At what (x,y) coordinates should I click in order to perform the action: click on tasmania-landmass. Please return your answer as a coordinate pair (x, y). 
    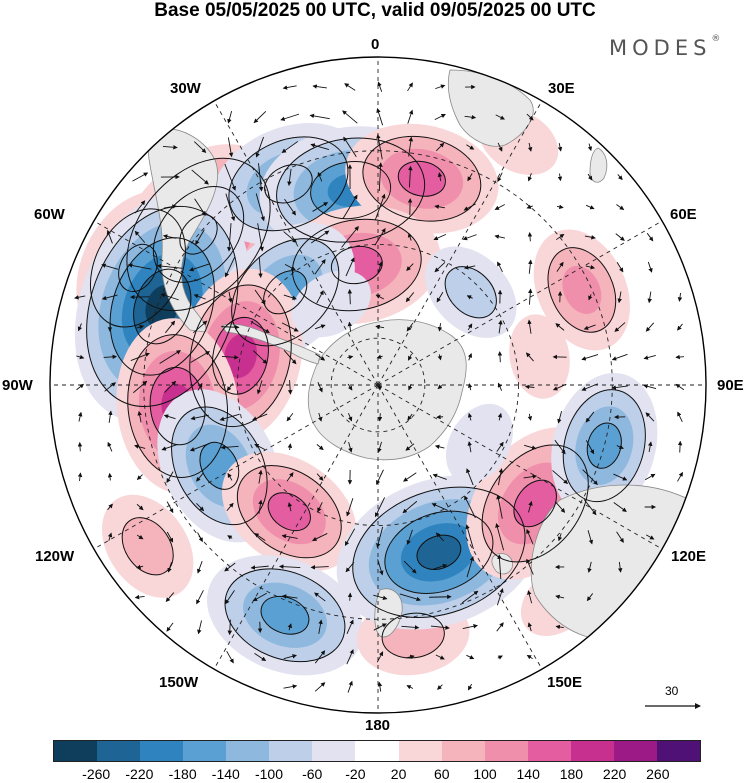
    Looking at the image, I should click on (502, 564).